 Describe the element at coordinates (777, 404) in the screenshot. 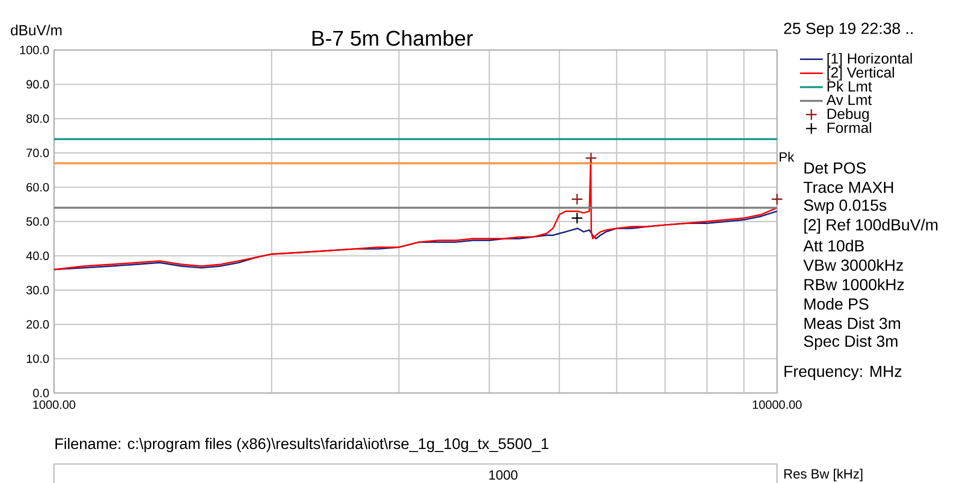

I see `x-tick-label: 10000.00` at that location.